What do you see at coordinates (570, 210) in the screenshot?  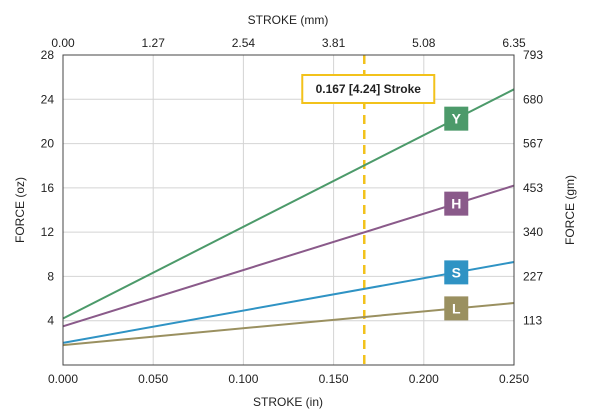 I see `y-right-axis-title: FORCE (gm)` at bounding box center [570, 210].